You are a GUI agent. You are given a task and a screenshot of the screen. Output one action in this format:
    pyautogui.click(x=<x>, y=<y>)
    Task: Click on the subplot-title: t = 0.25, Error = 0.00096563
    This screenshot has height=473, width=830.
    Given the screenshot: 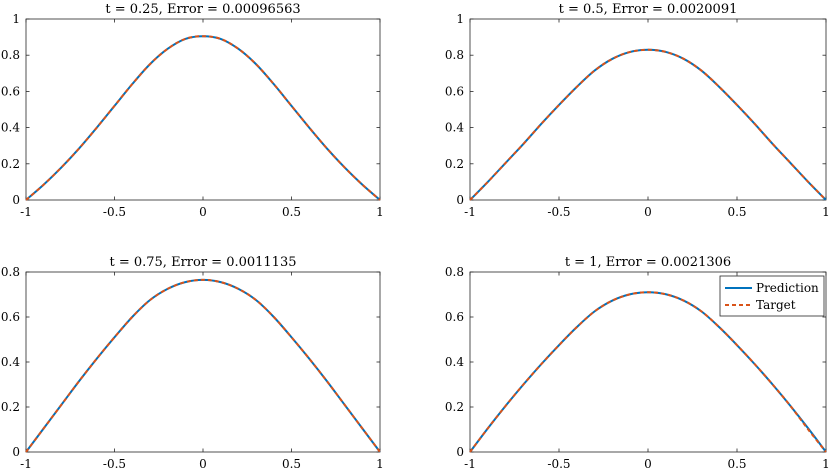 What is the action you would take?
    pyautogui.click(x=202, y=9)
    